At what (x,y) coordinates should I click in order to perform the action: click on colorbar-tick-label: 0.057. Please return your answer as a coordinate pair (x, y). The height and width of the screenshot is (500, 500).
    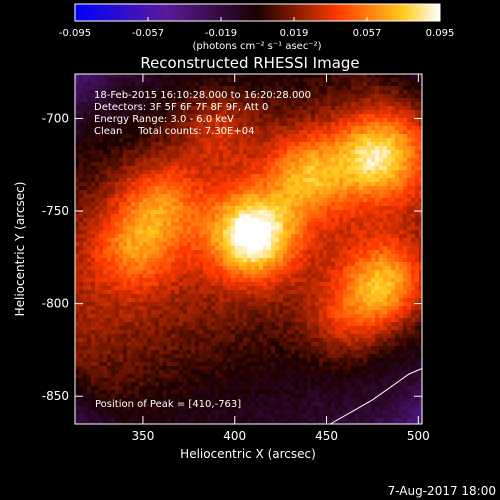
    Looking at the image, I should click on (367, 33).